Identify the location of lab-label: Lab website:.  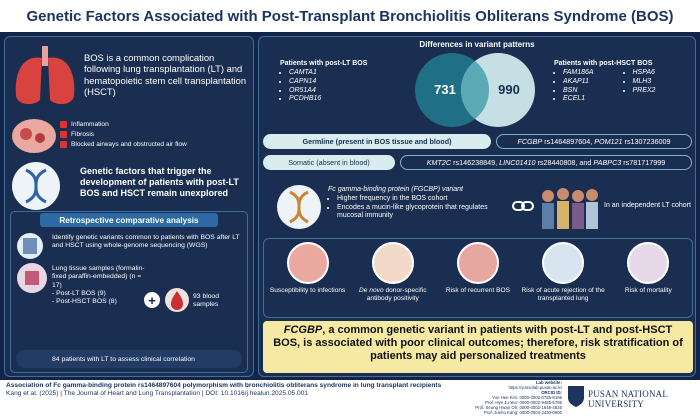
(548, 382).